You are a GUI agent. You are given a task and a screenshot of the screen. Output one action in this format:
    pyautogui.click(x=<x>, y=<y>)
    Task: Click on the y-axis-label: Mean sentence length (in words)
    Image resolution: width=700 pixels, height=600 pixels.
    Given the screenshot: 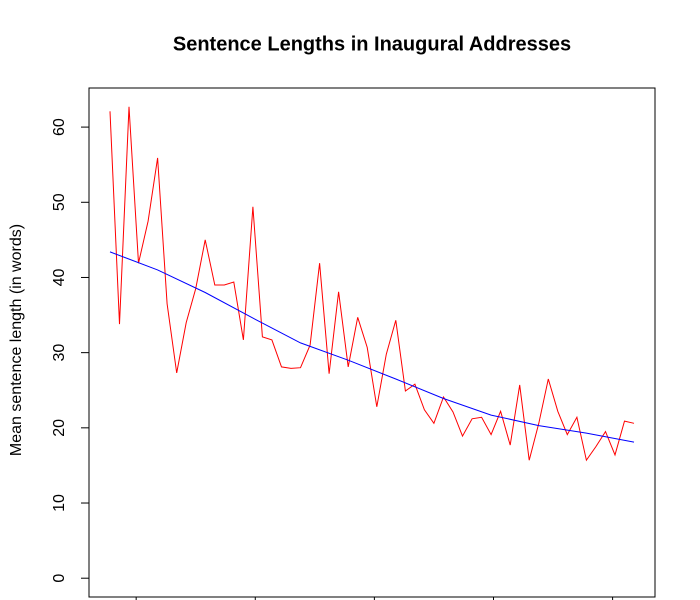 What is the action you would take?
    pyautogui.click(x=16, y=340)
    